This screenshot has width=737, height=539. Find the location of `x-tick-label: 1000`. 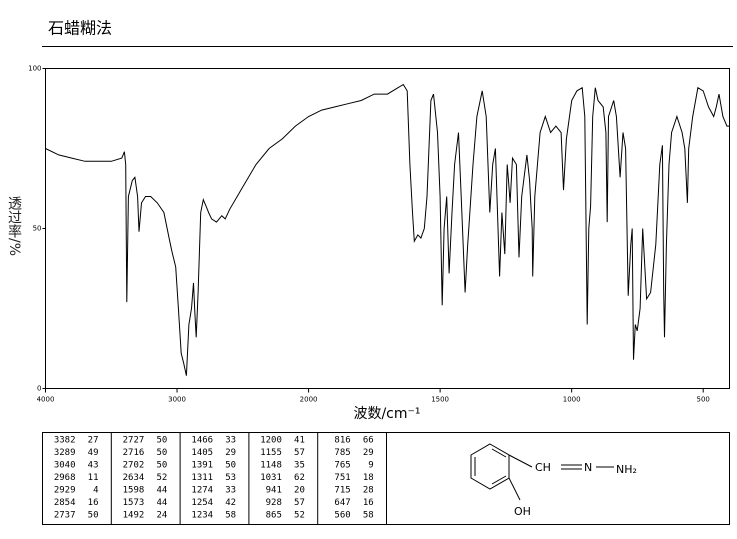

x-tick-label: 1000 is located at coordinates (572, 400).